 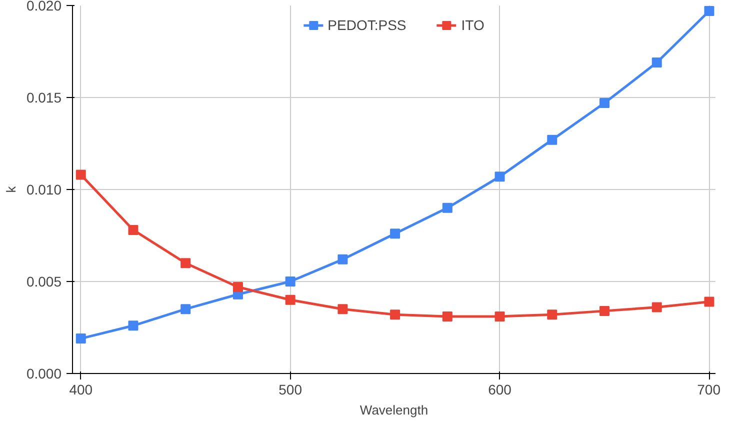 I want to click on legend-label: ITO, so click(x=472, y=25).